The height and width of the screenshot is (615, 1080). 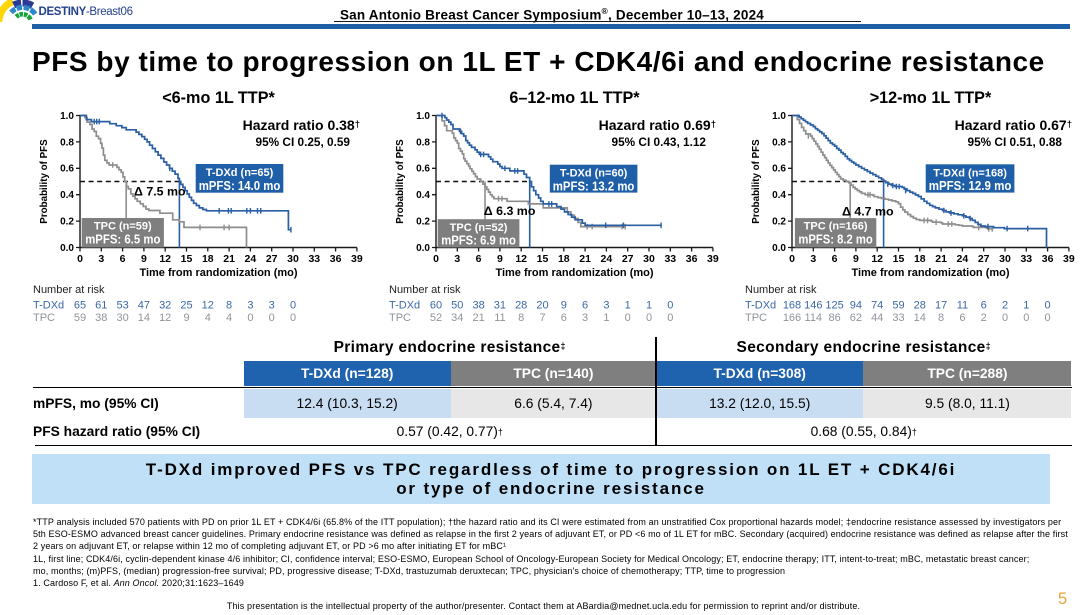 I want to click on svg-text: 27, so click(x=627, y=259).